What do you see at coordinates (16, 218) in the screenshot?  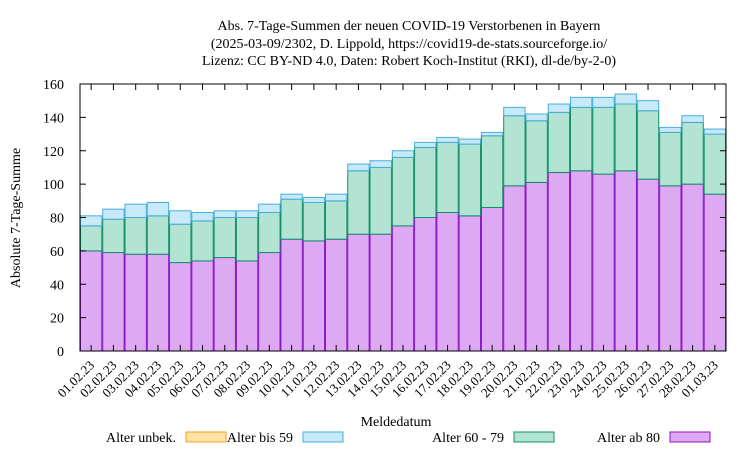 I see `y-axis-label: Absolute 7-Tage-Summe` at bounding box center [16, 218].